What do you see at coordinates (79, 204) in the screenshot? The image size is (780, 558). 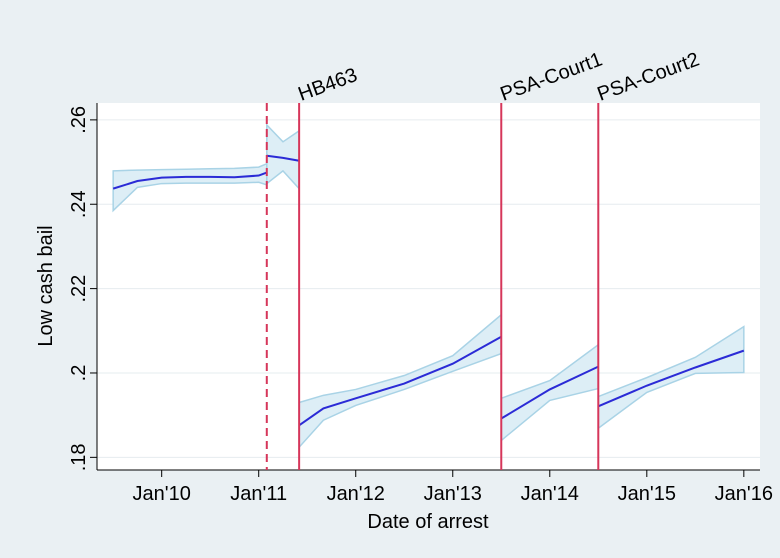 I see `y-tick-label: .24` at bounding box center [79, 204].